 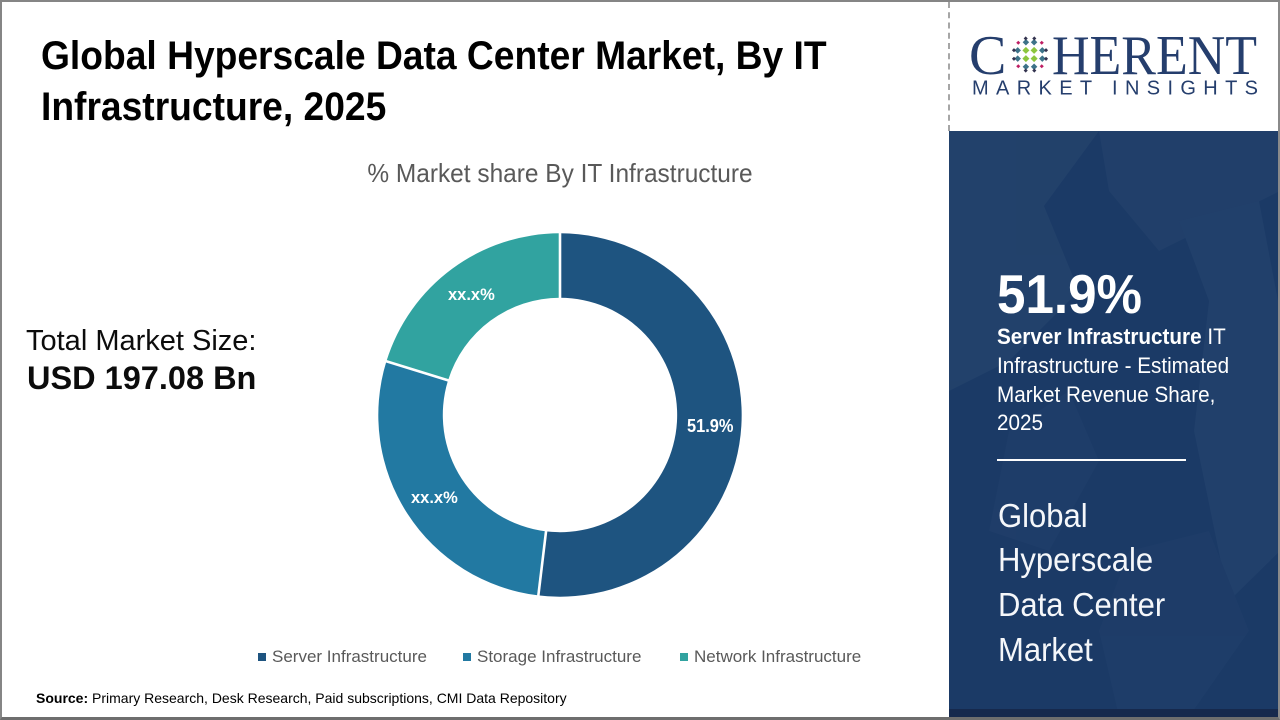 I want to click on svg-text: C, so click(x=987, y=56).